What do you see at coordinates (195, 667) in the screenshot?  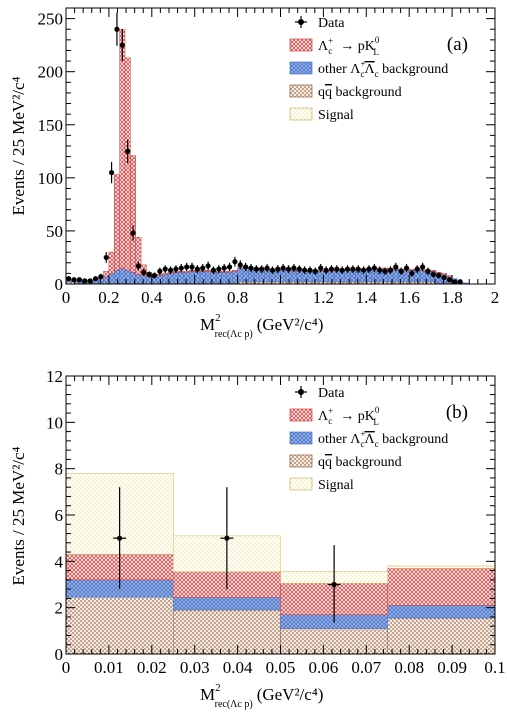 I see `x-tick-label-3: 0.03` at bounding box center [195, 667].